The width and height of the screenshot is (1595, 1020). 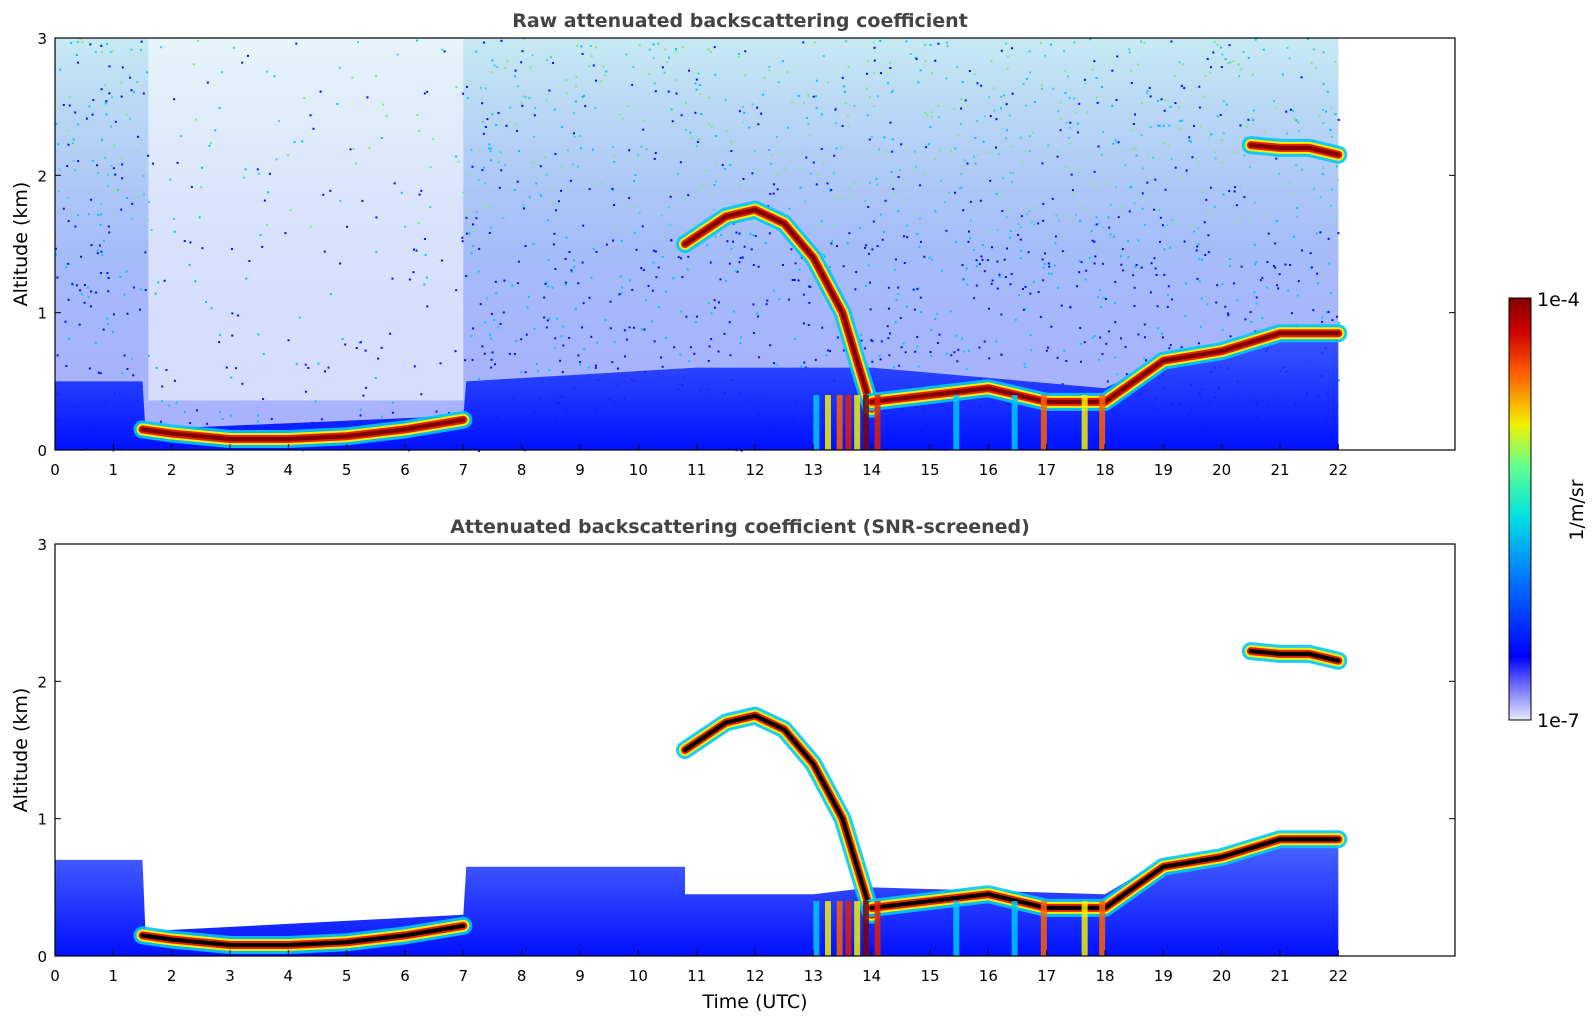 I want to click on x-axis-label: Time (UTC), so click(x=754, y=1002).